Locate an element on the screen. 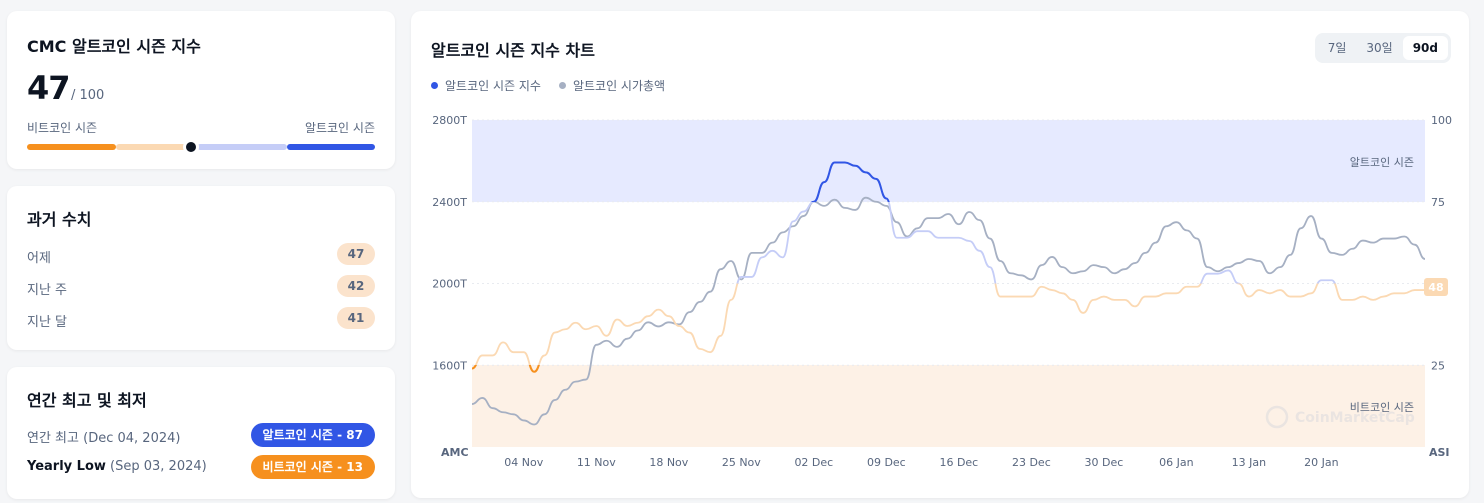  y-right-tick-label: 25 is located at coordinates (1438, 365).